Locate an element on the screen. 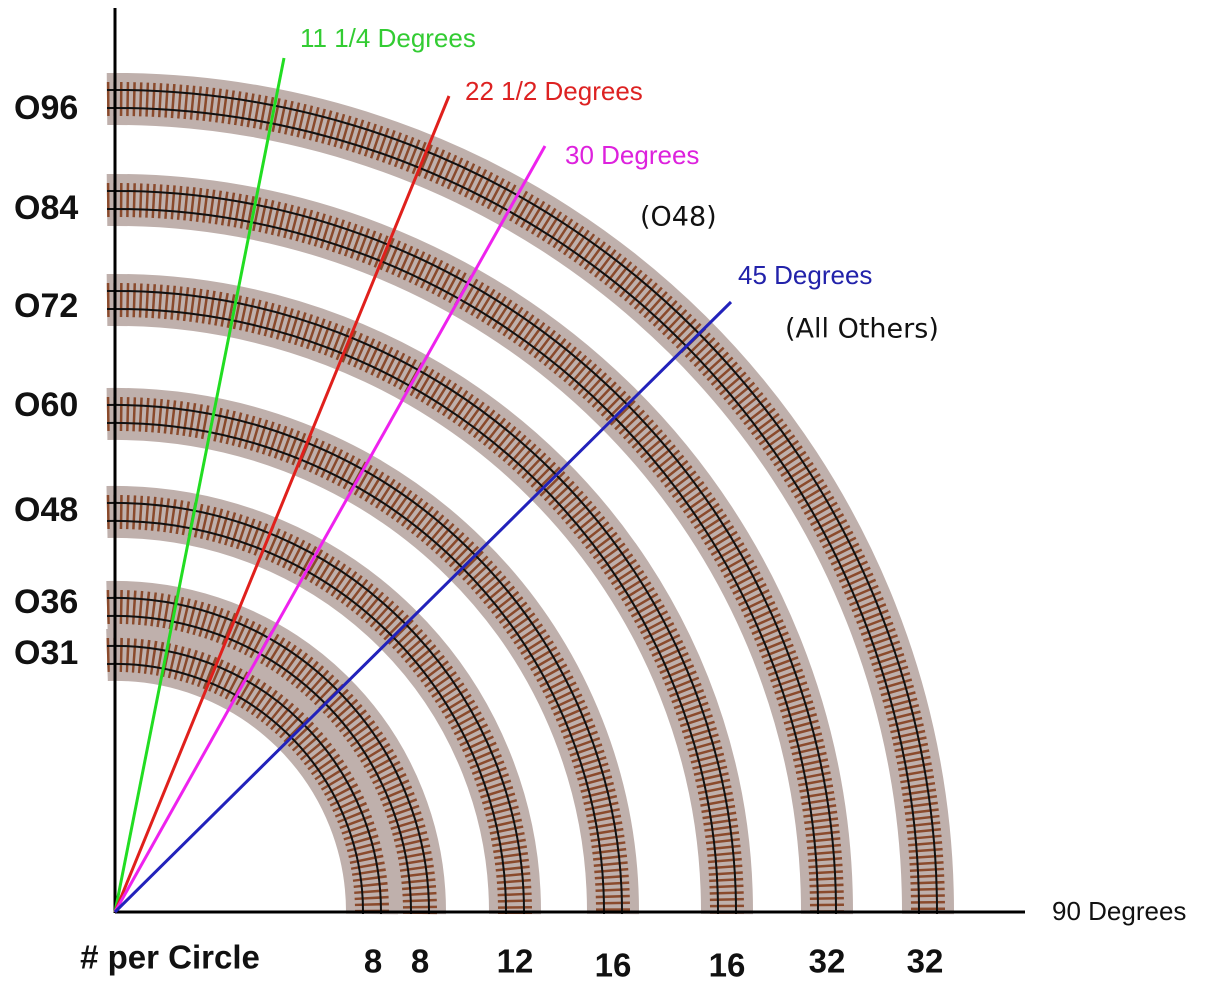  note: (All Others) is located at coordinates (862, 329).